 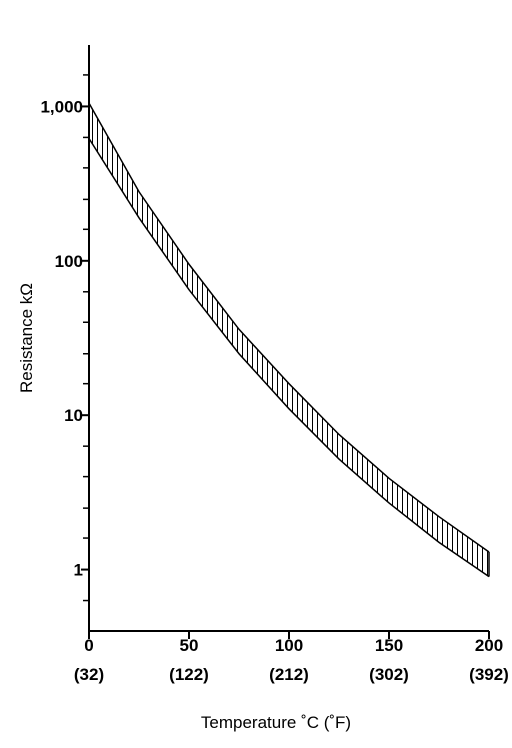 I want to click on y-tick-label: 1, so click(x=78, y=570).